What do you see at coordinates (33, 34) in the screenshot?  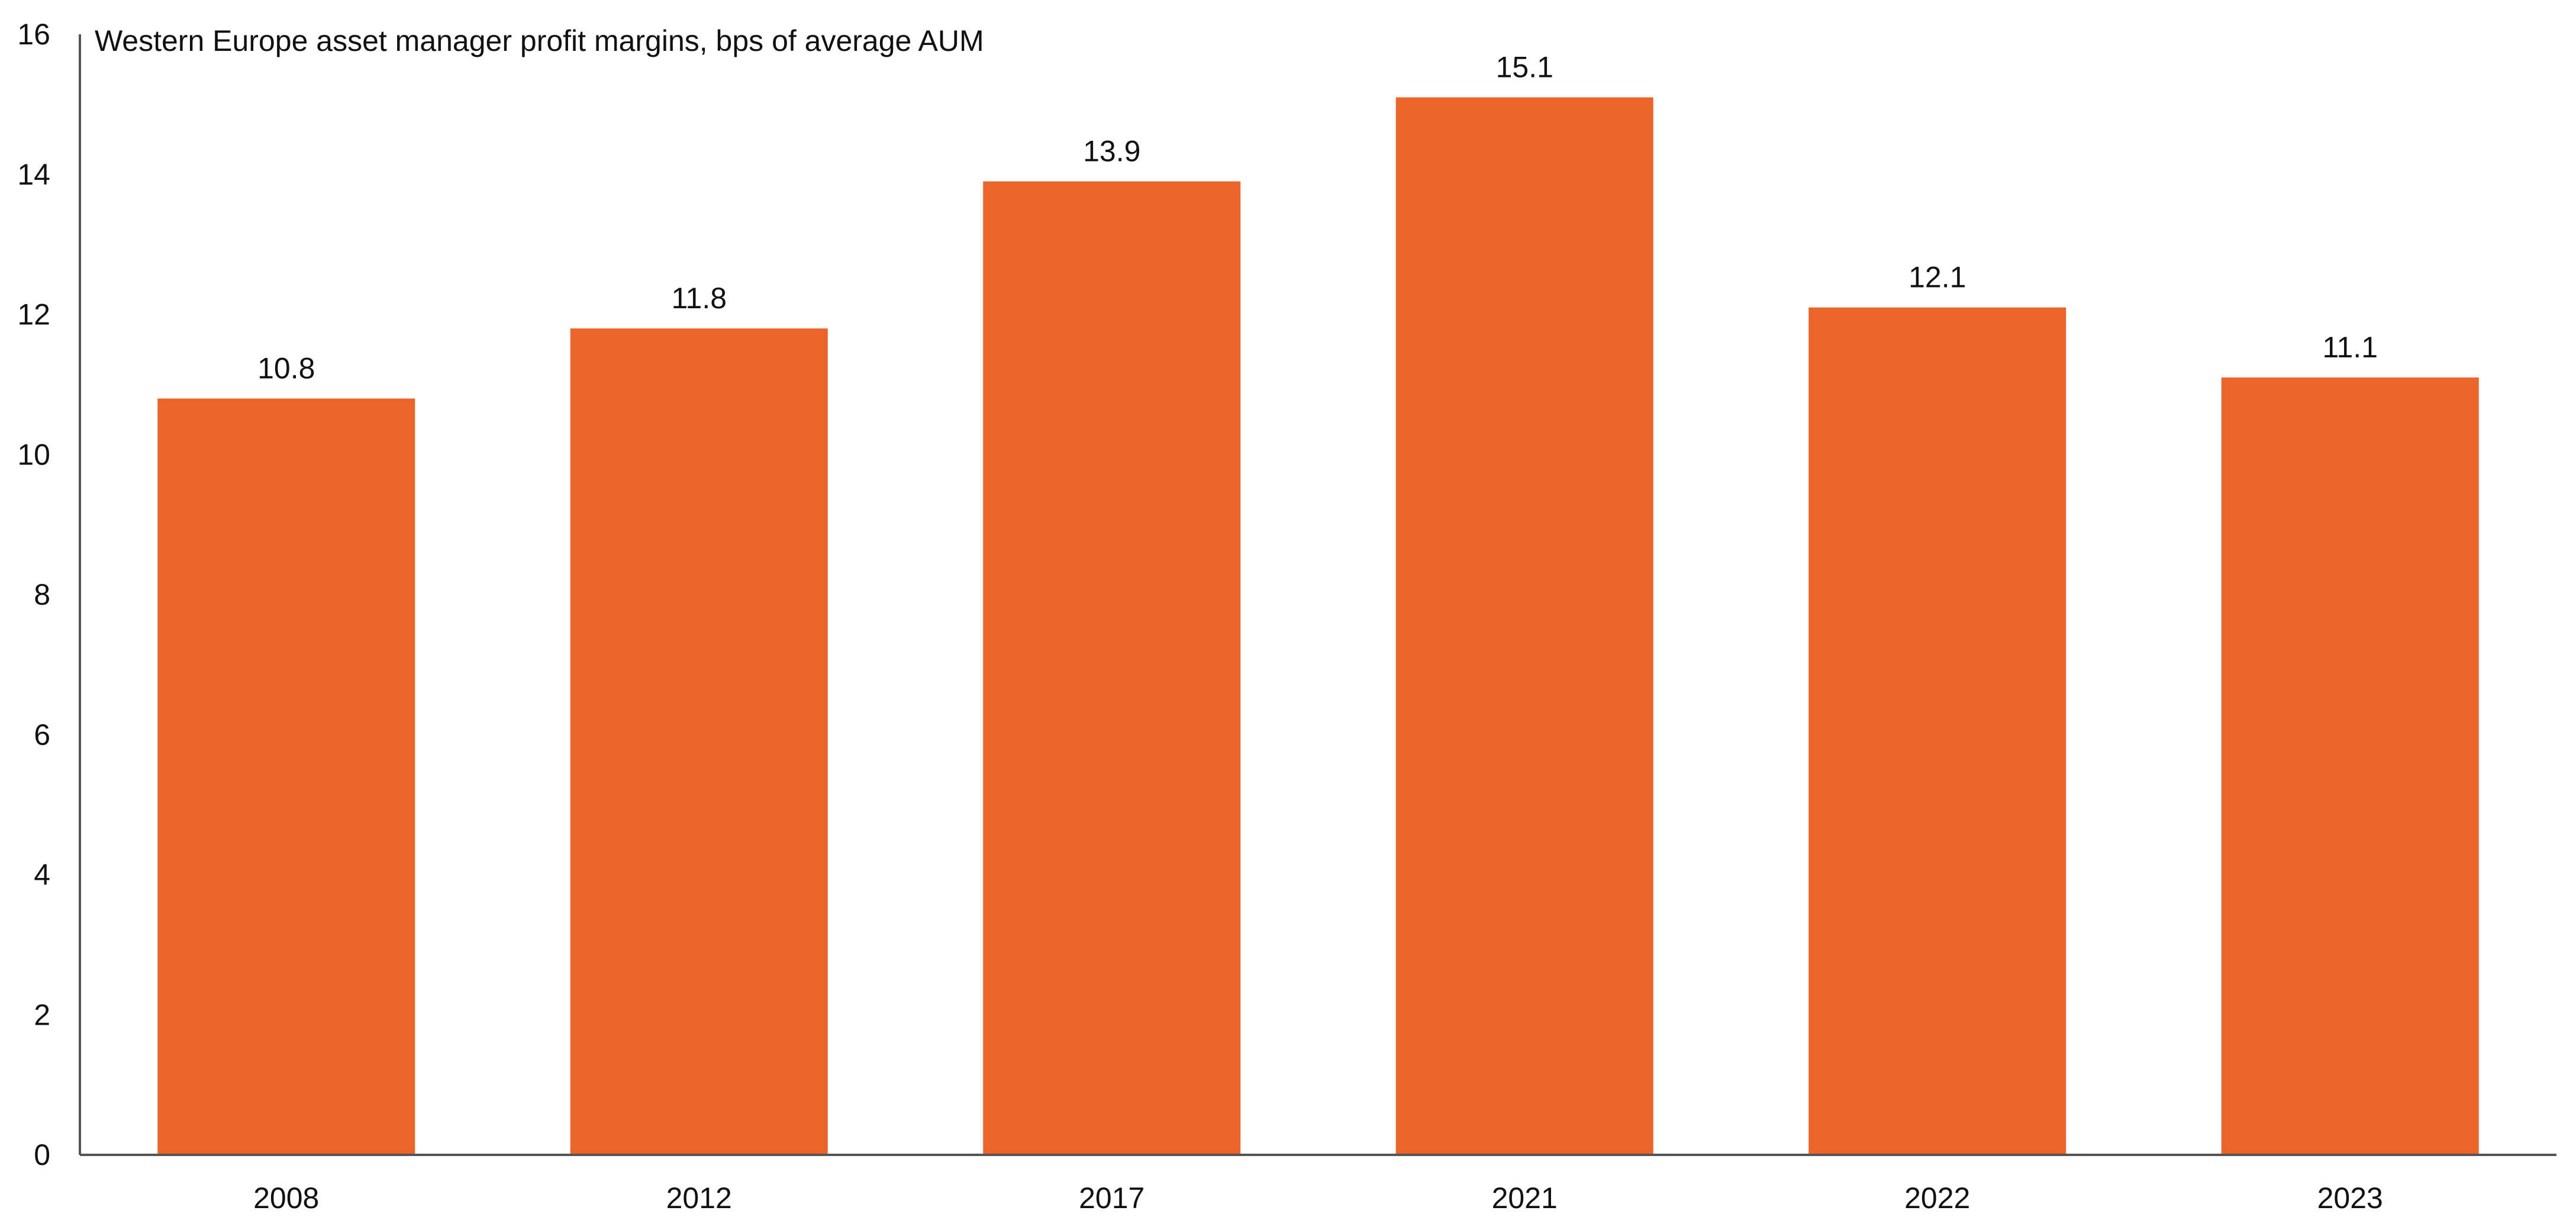 I see `y-tick-label: 16` at bounding box center [33, 34].